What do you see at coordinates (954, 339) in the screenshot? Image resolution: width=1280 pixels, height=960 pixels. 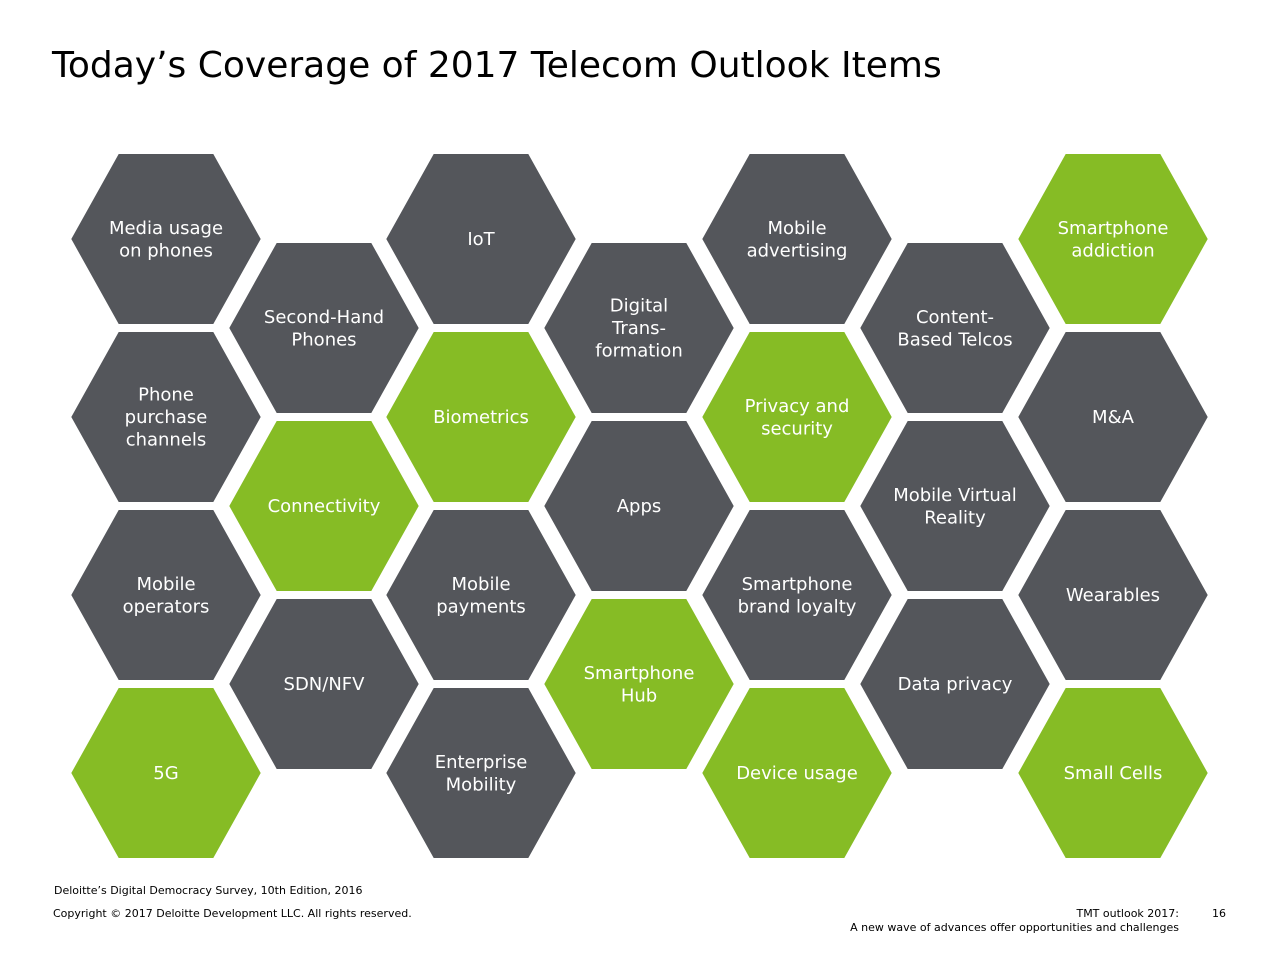 I see `hexagon-label: Based Telcos` at bounding box center [954, 339].